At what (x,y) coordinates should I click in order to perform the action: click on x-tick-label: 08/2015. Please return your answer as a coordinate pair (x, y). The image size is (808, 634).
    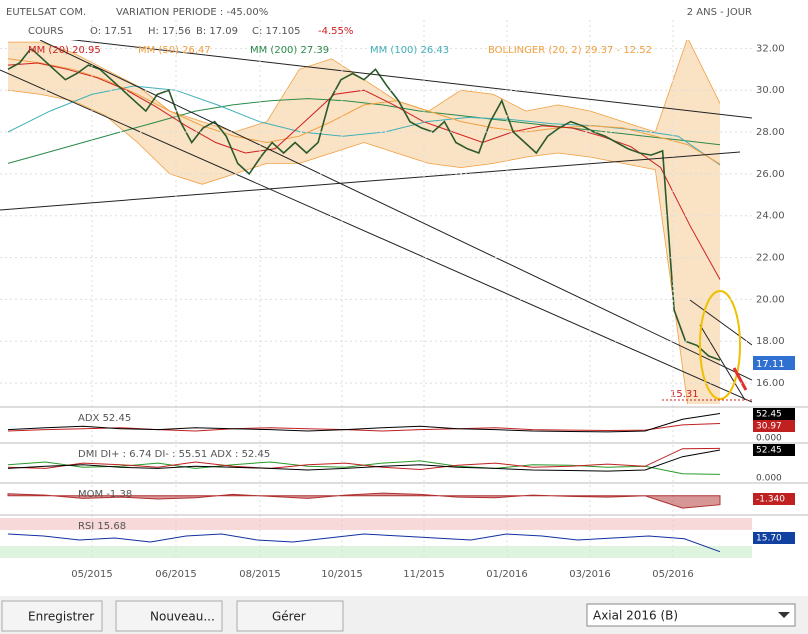
    Looking at the image, I should click on (260, 574).